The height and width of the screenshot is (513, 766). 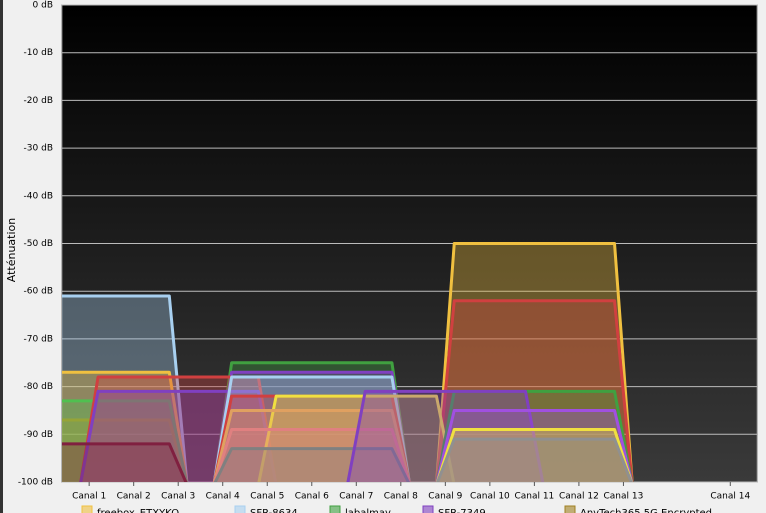 I want to click on legend-text: freebox_ETXYKO, so click(x=138, y=510).